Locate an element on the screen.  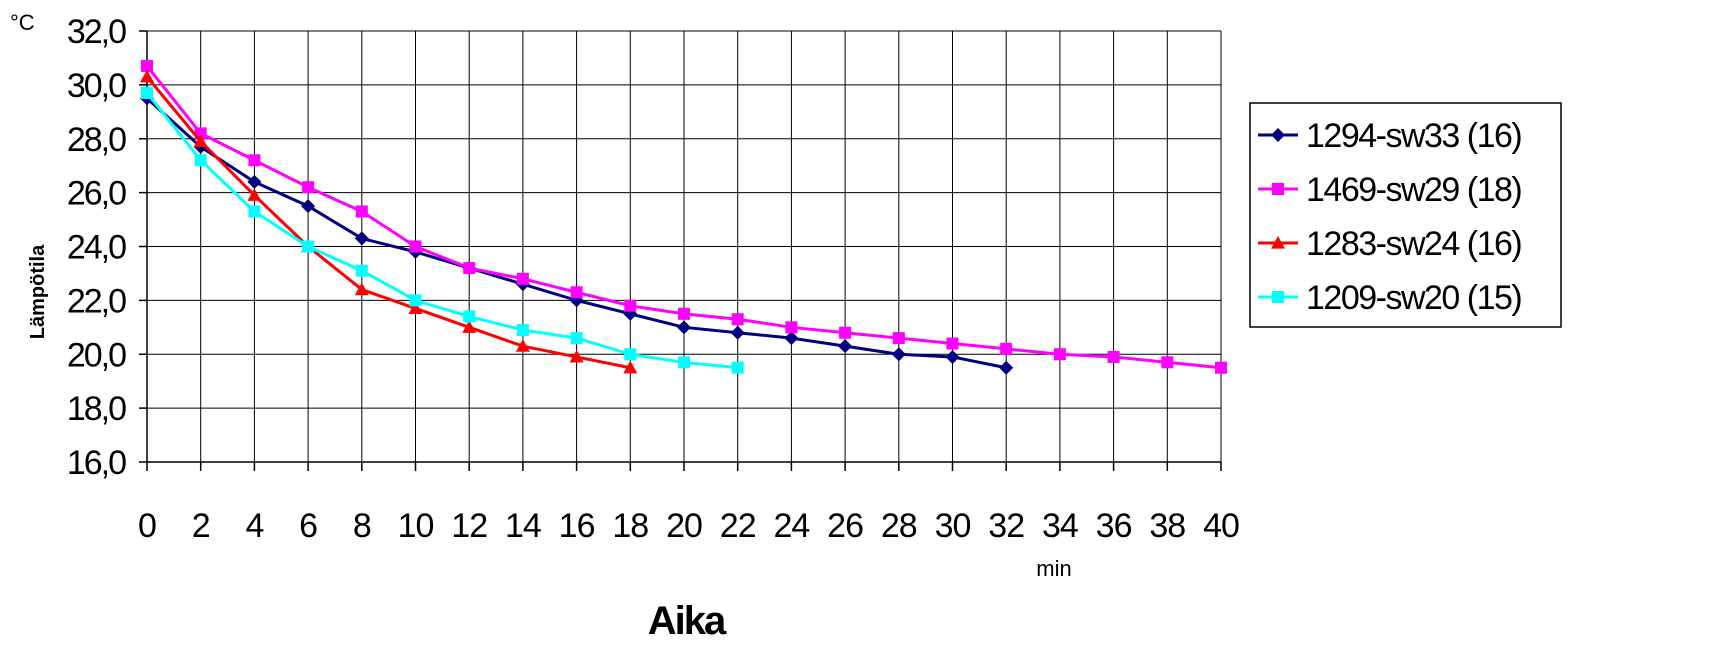
legend-entry-1: 1294-sw33 (16) is located at coordinates (1390, 136).